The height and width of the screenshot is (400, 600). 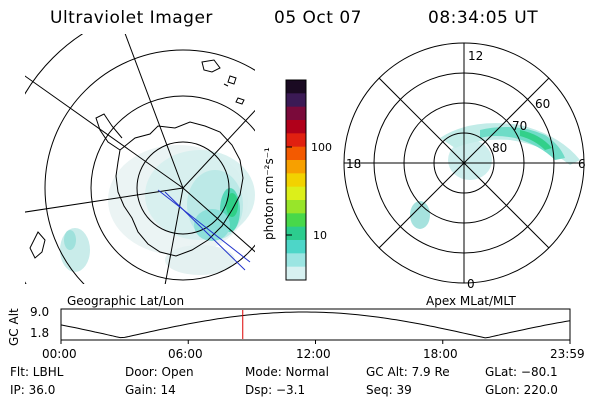 I want to click on south-america-coast, so click(x=37, y=245).